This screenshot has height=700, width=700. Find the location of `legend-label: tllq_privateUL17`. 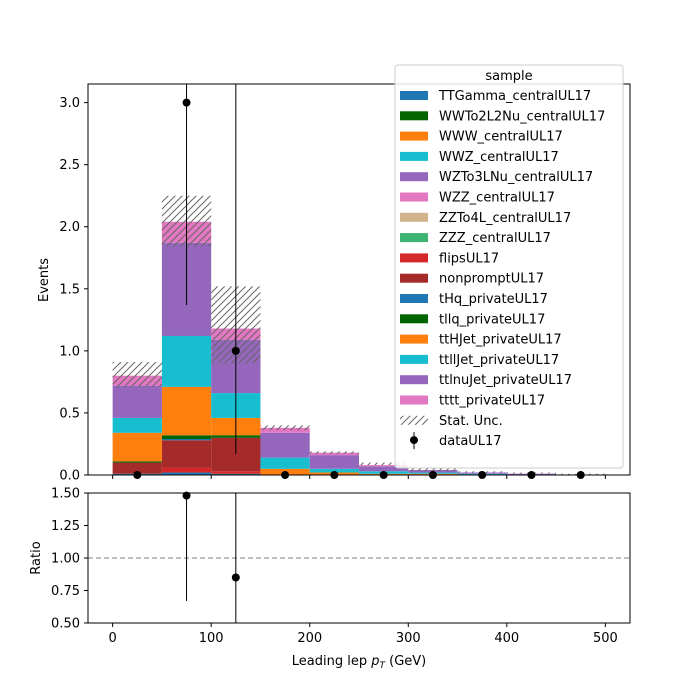

legend-label: tllq_privateUL17 is located at coordinates (492, 319).